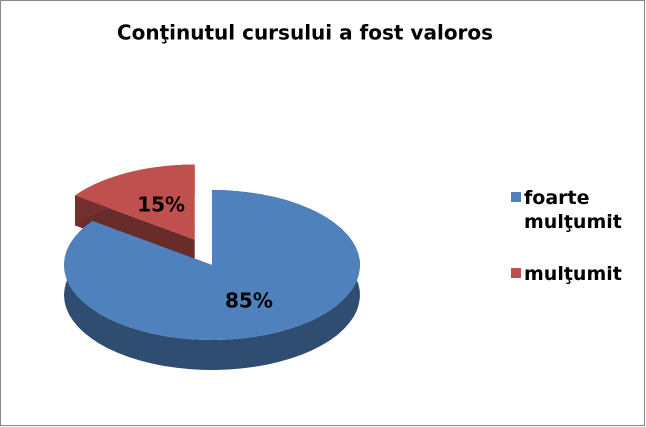 Image resolution: width=646 pixels, height=427 pixels. Describe the element at coordinates (135, 202) in the screenshot. I see `slice` at that location.